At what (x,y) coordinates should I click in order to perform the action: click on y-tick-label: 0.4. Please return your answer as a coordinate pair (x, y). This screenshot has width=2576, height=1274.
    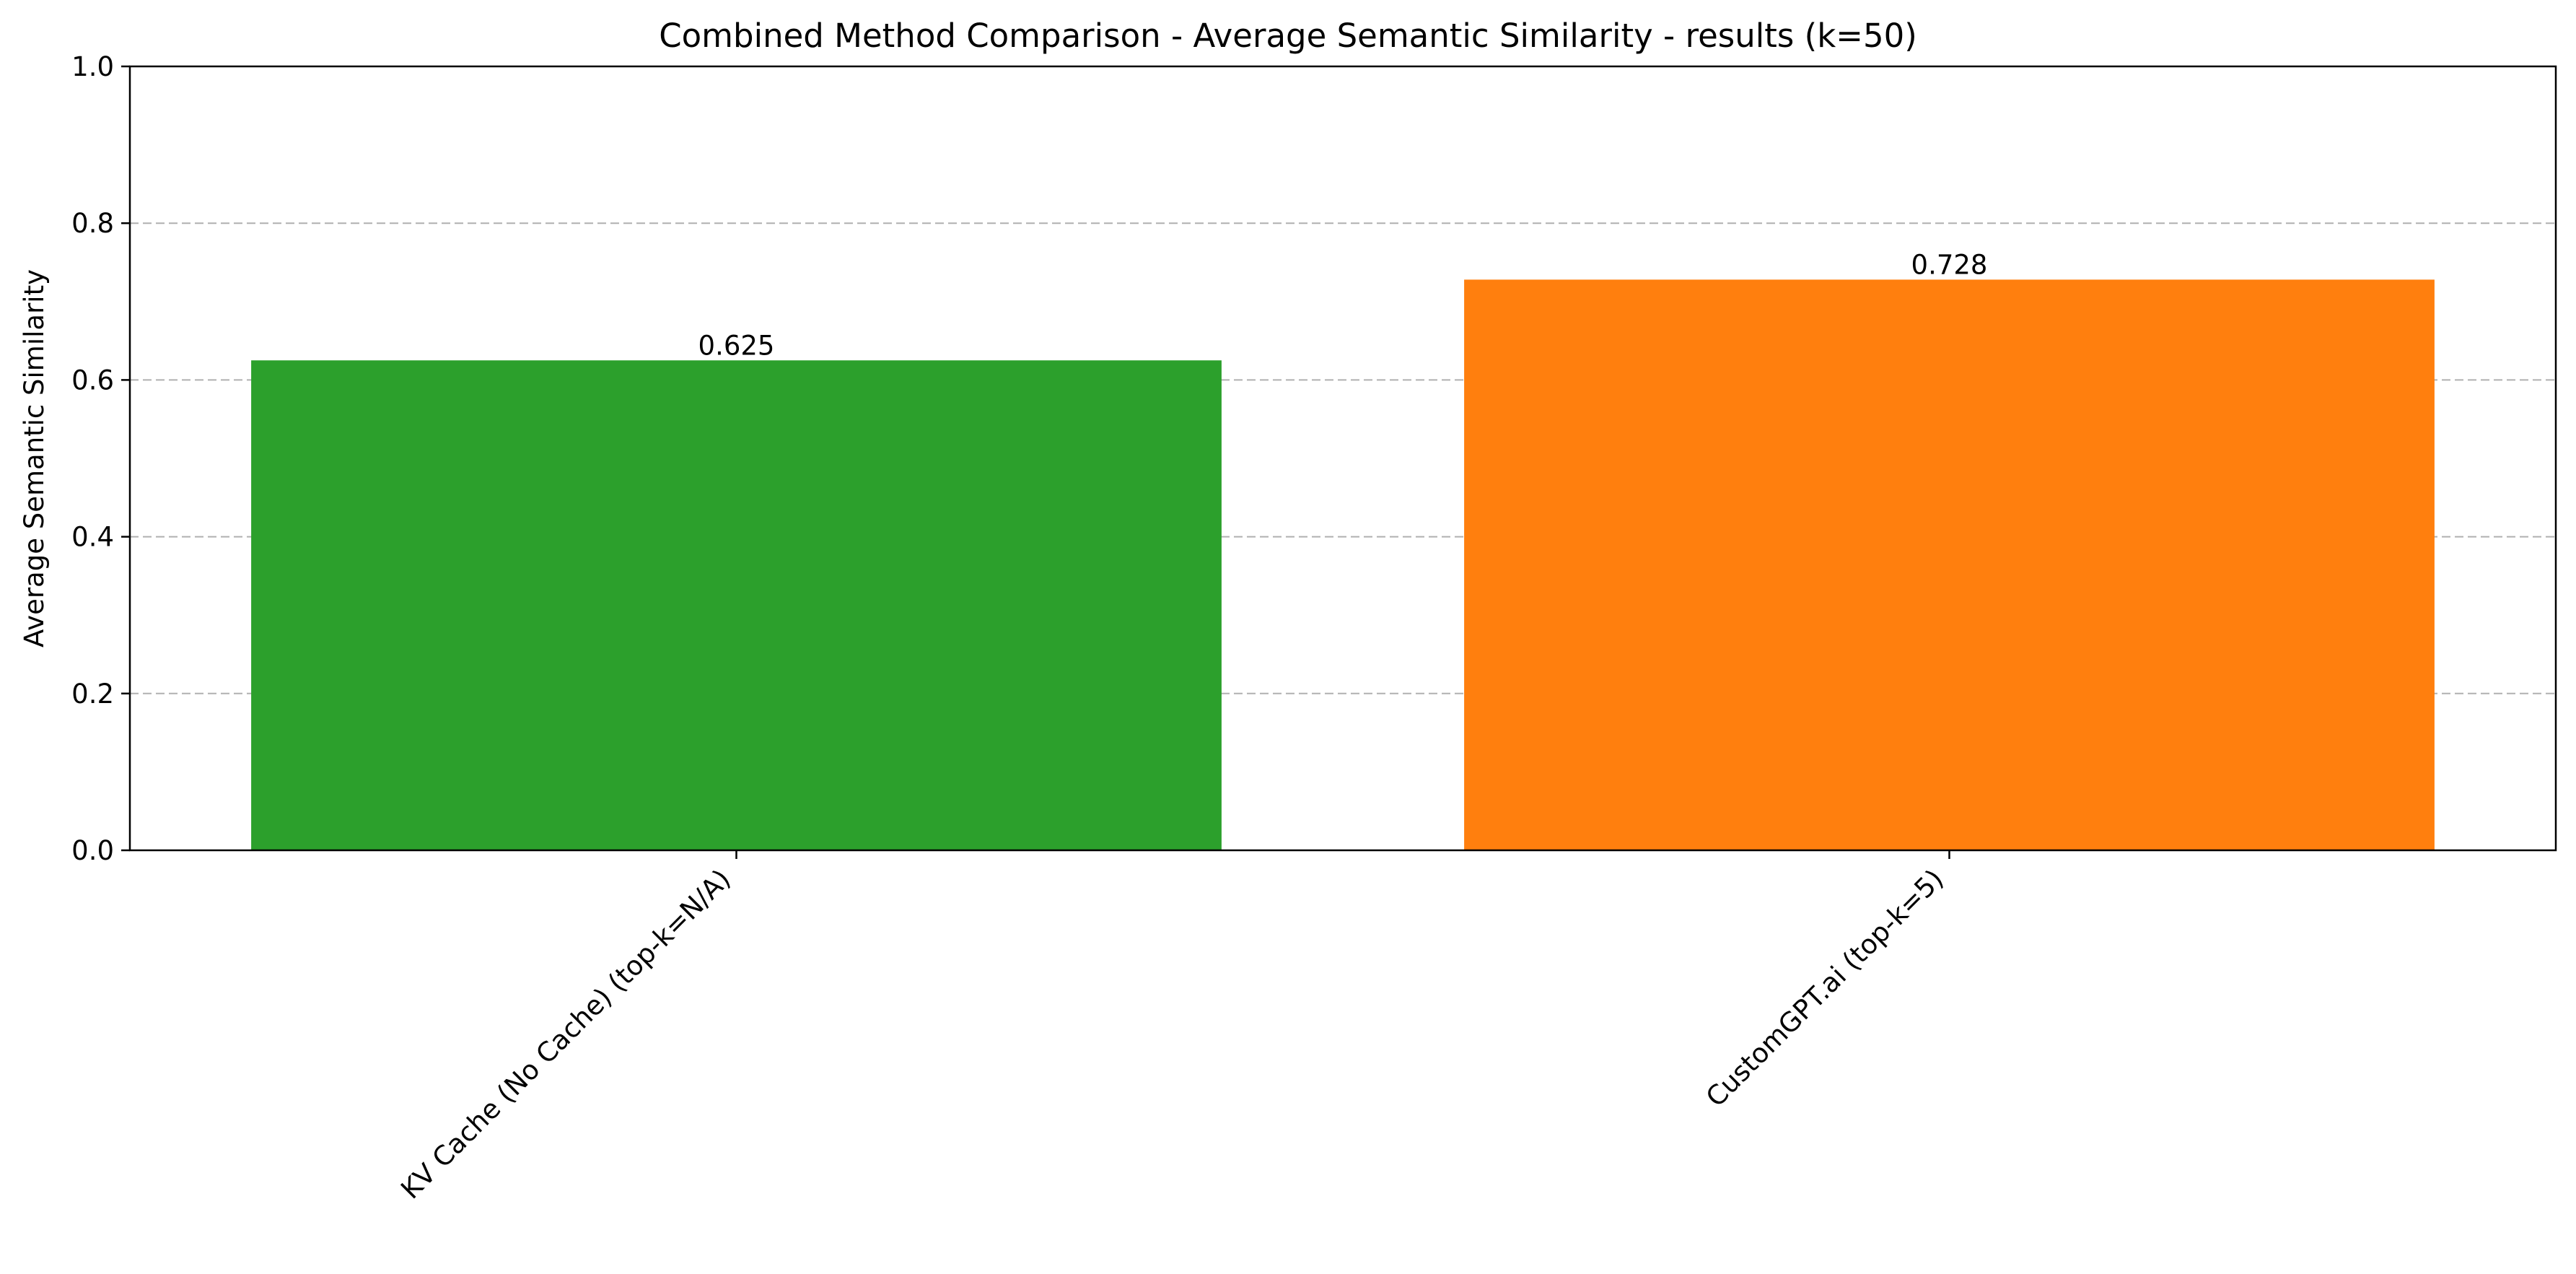
    Looking at the image, I should click on (92, 537).